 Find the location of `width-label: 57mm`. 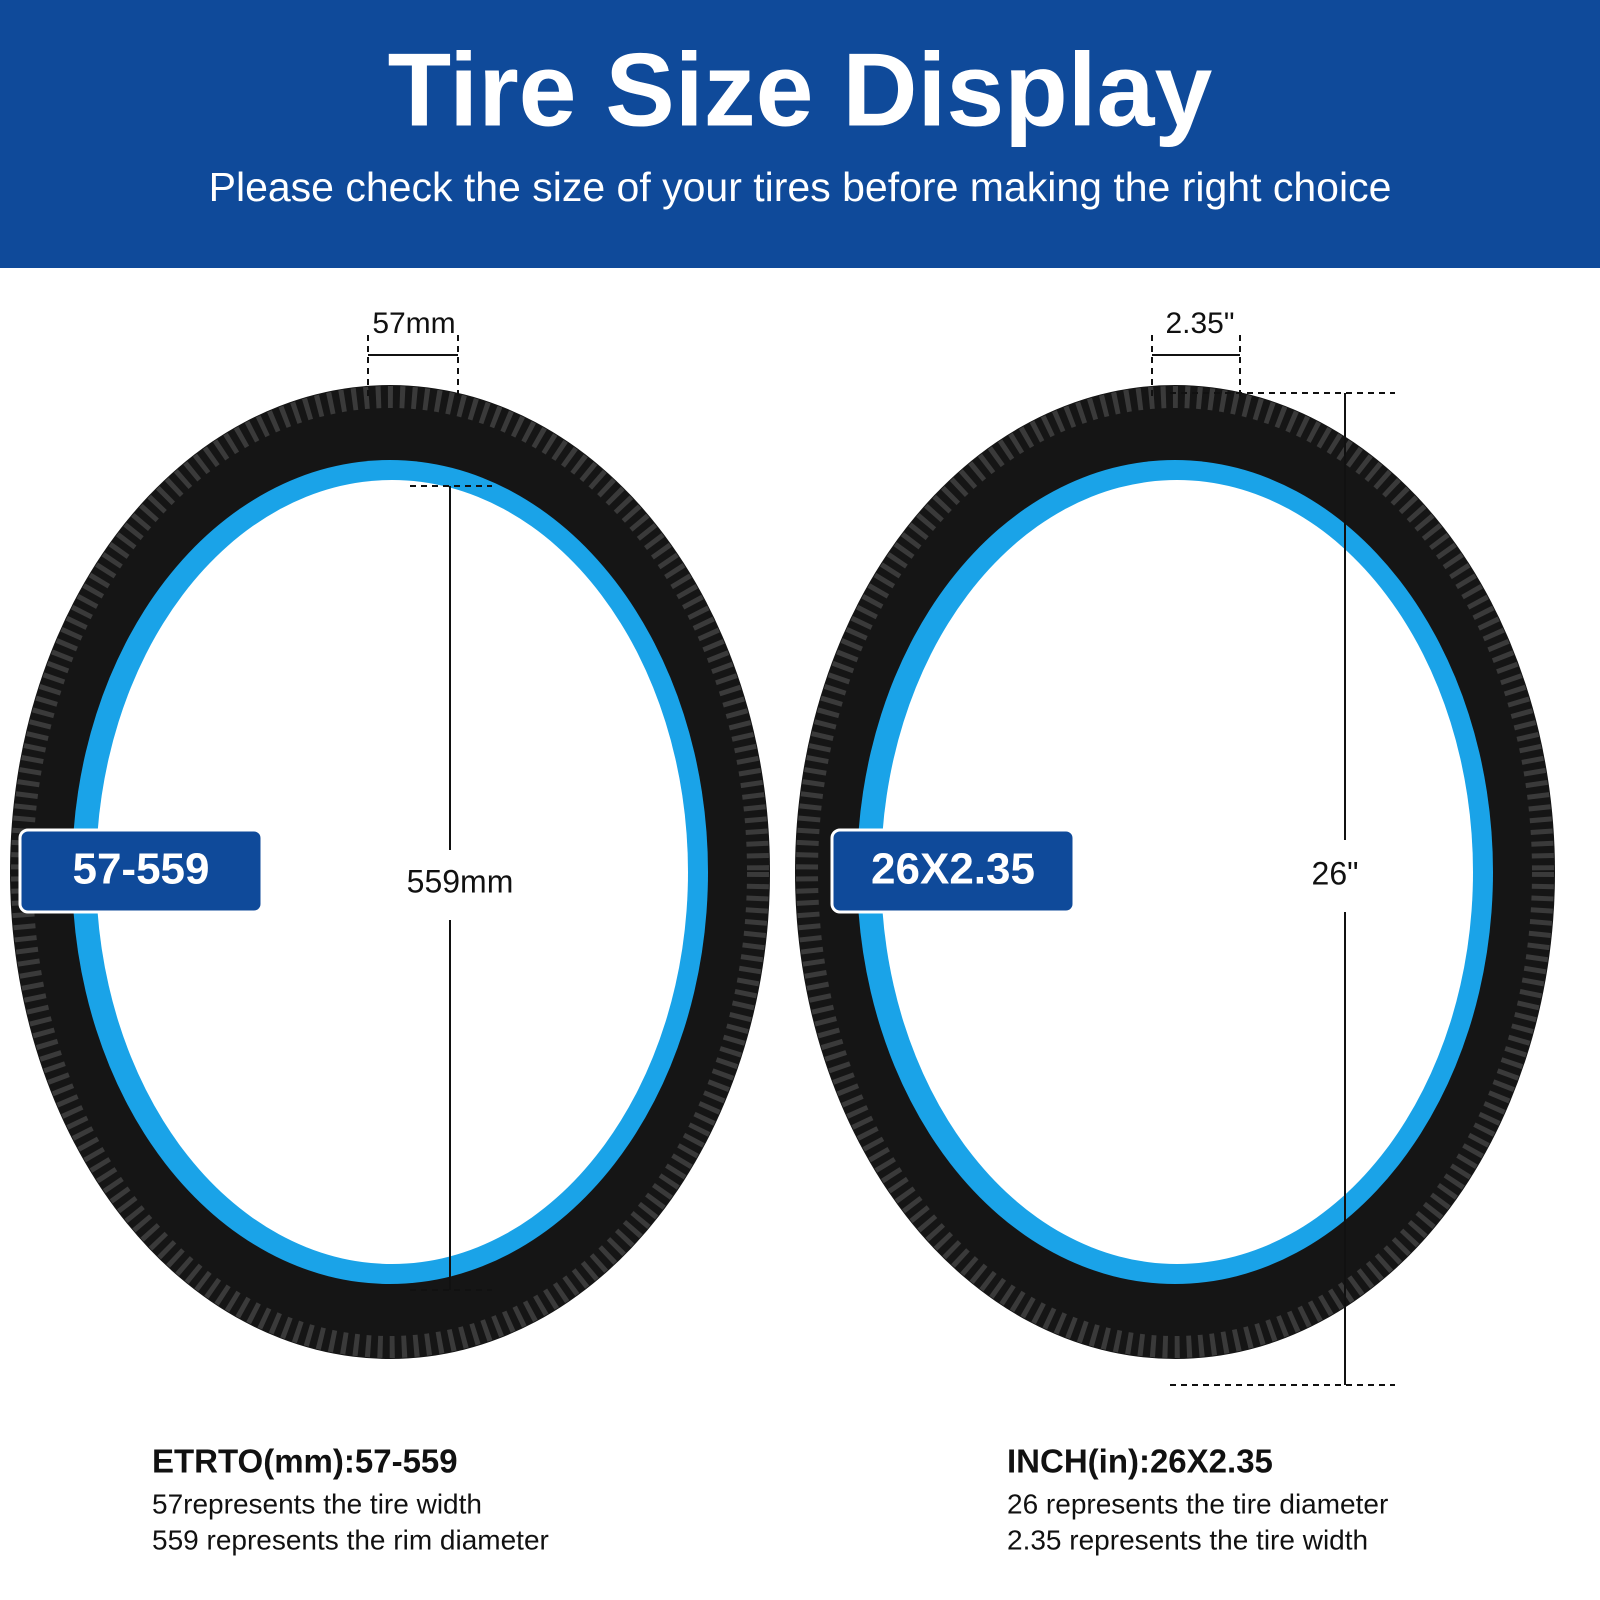

width-label: 57mm is located at coordinates (413, 323).